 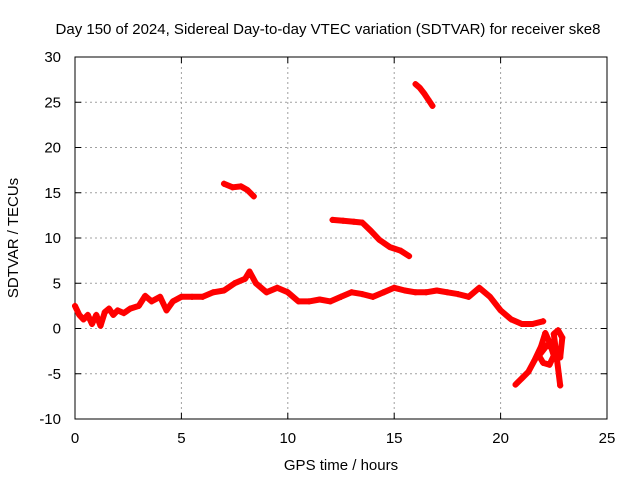 What do you see at coordinates (57, 329) in the screenshot?
I see `y-tick-label: 0` at bounding box center [57, 329].